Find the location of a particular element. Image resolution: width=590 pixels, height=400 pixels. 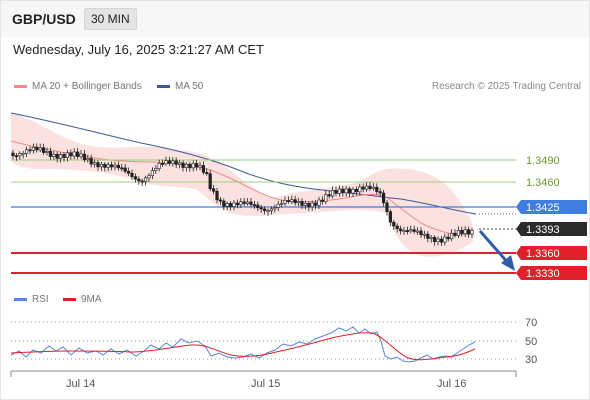

timeframe-button: 30 MIN is located at coordinates (110, 19).